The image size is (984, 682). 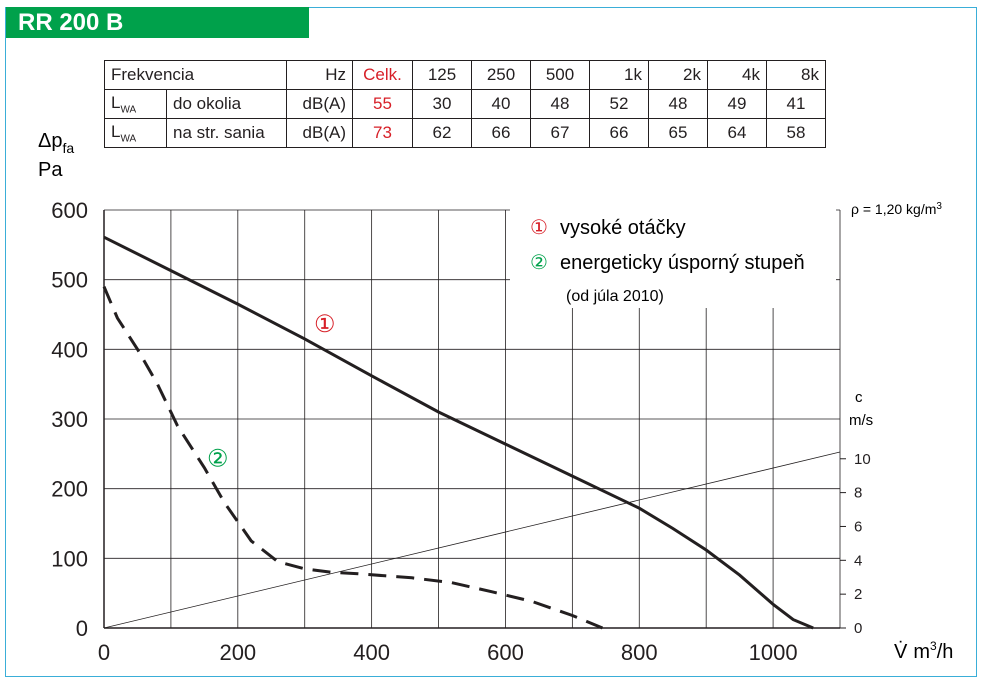 I want to click on y-tick-label: 200, so click(x=69, y=489).